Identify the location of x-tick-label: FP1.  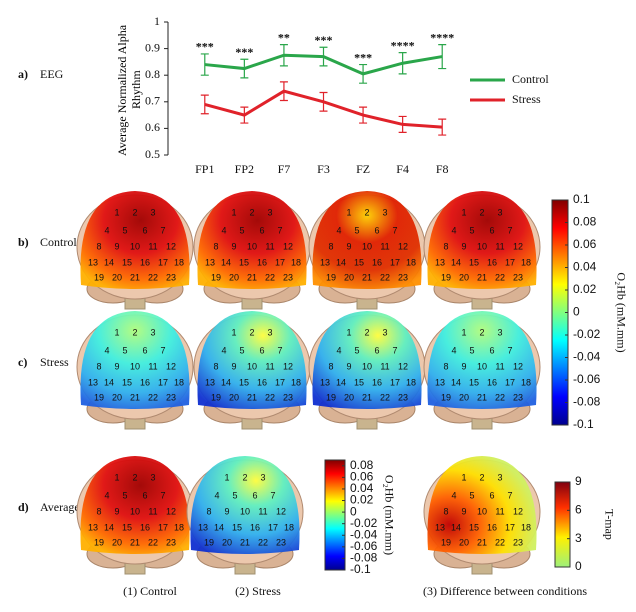
(204, 169).